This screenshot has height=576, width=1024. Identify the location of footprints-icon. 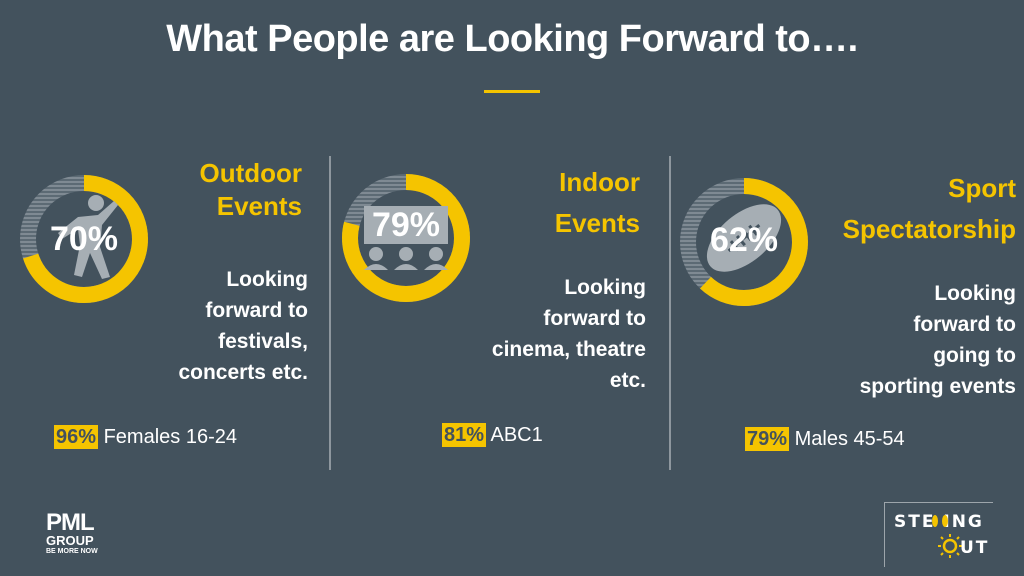
(940, 521).